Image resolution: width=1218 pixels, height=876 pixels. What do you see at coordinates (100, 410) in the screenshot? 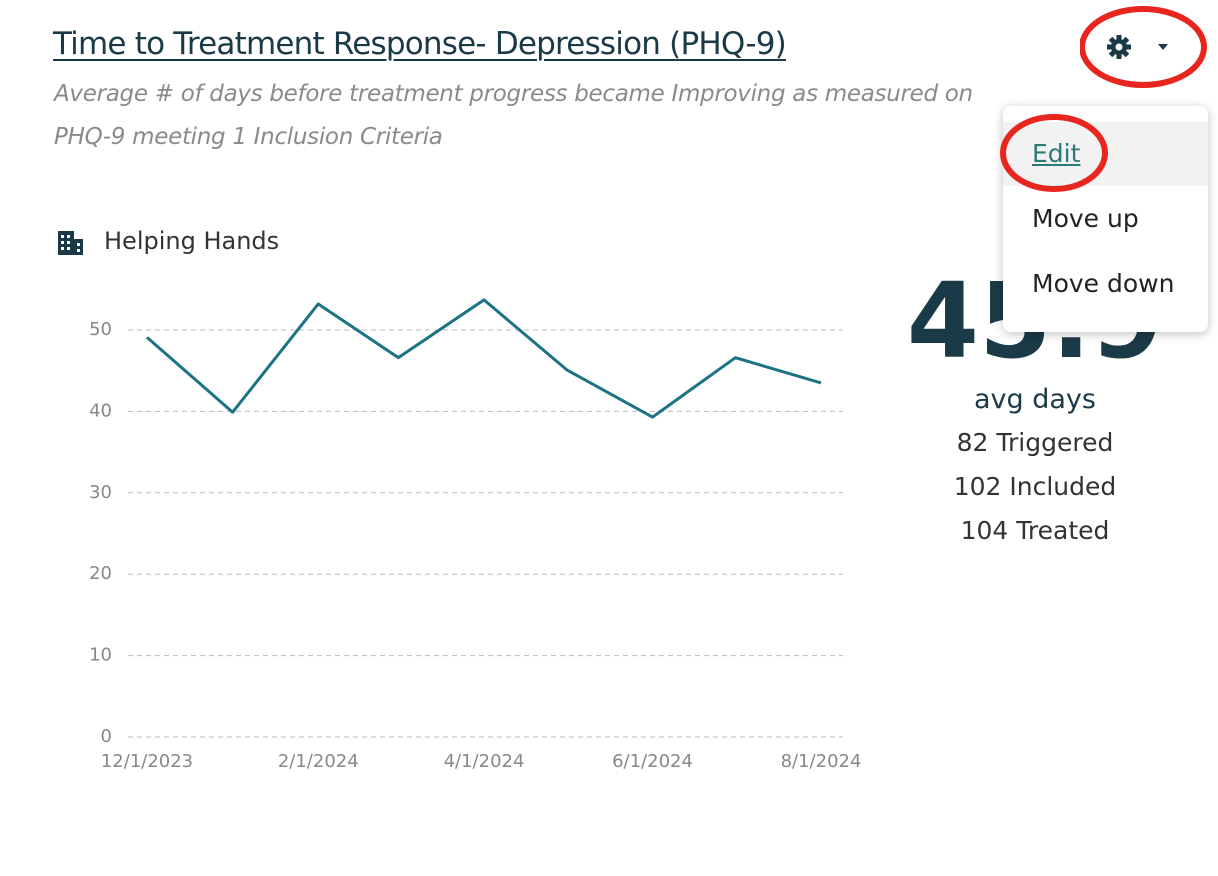
I see `y-tick-label: 40` at bounding box center [100, 410].